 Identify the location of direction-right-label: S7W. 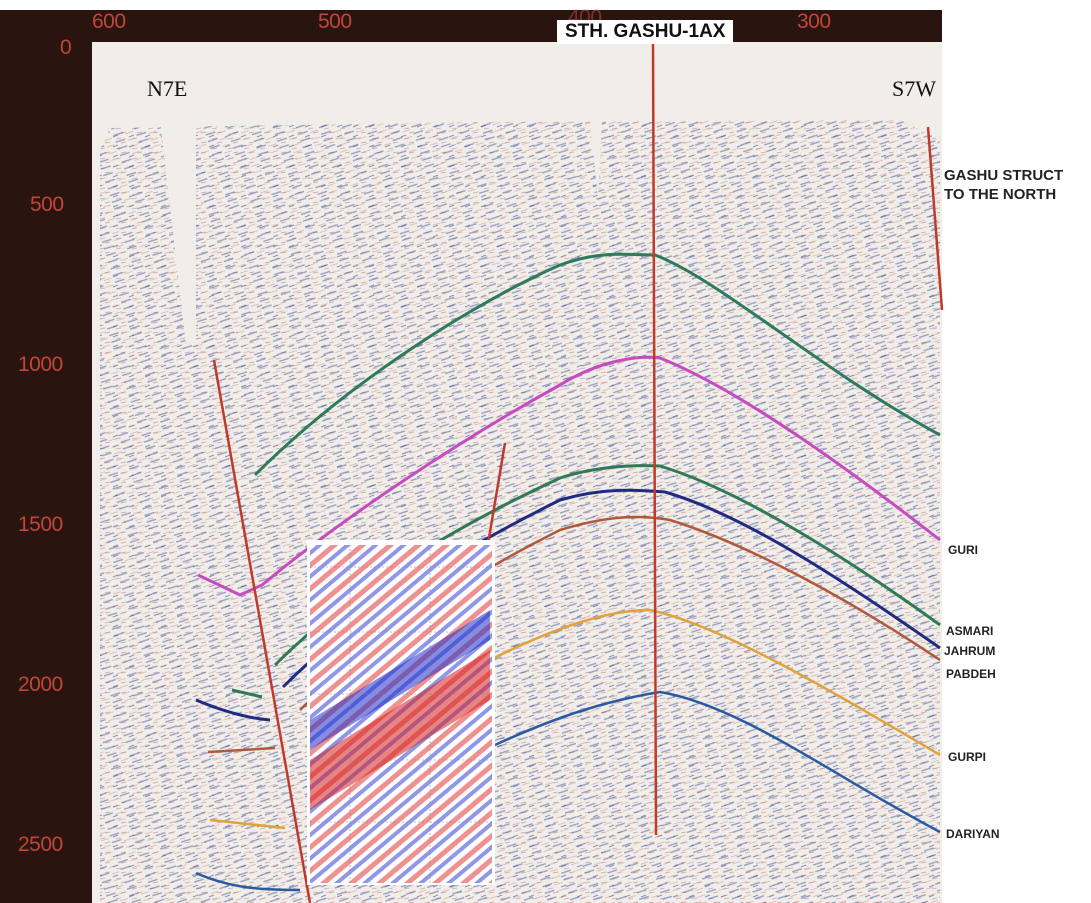
(914, 88).